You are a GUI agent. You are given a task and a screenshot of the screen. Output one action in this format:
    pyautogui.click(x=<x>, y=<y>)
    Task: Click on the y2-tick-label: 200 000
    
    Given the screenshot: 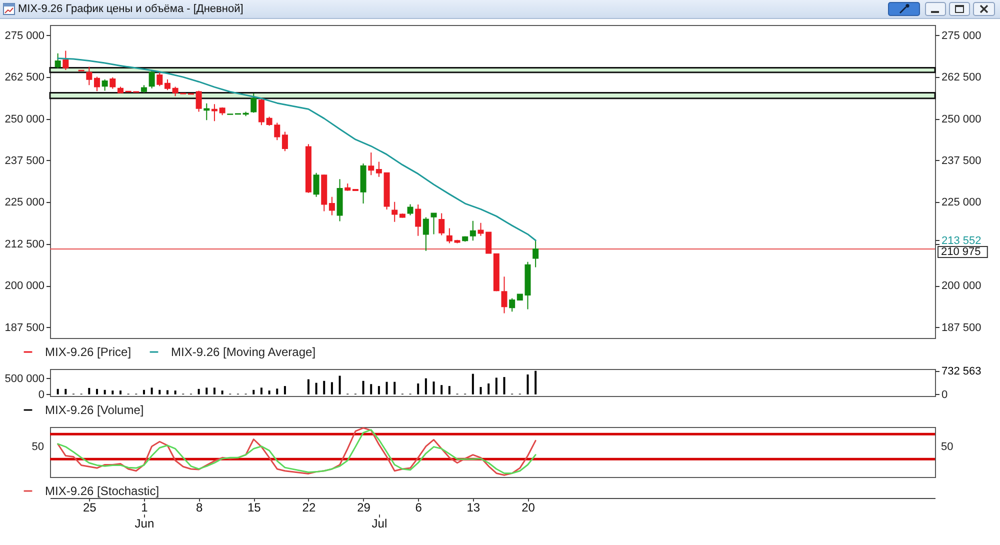 What is the action you would take?
    pyautogui.click(x=962, y=286)
    